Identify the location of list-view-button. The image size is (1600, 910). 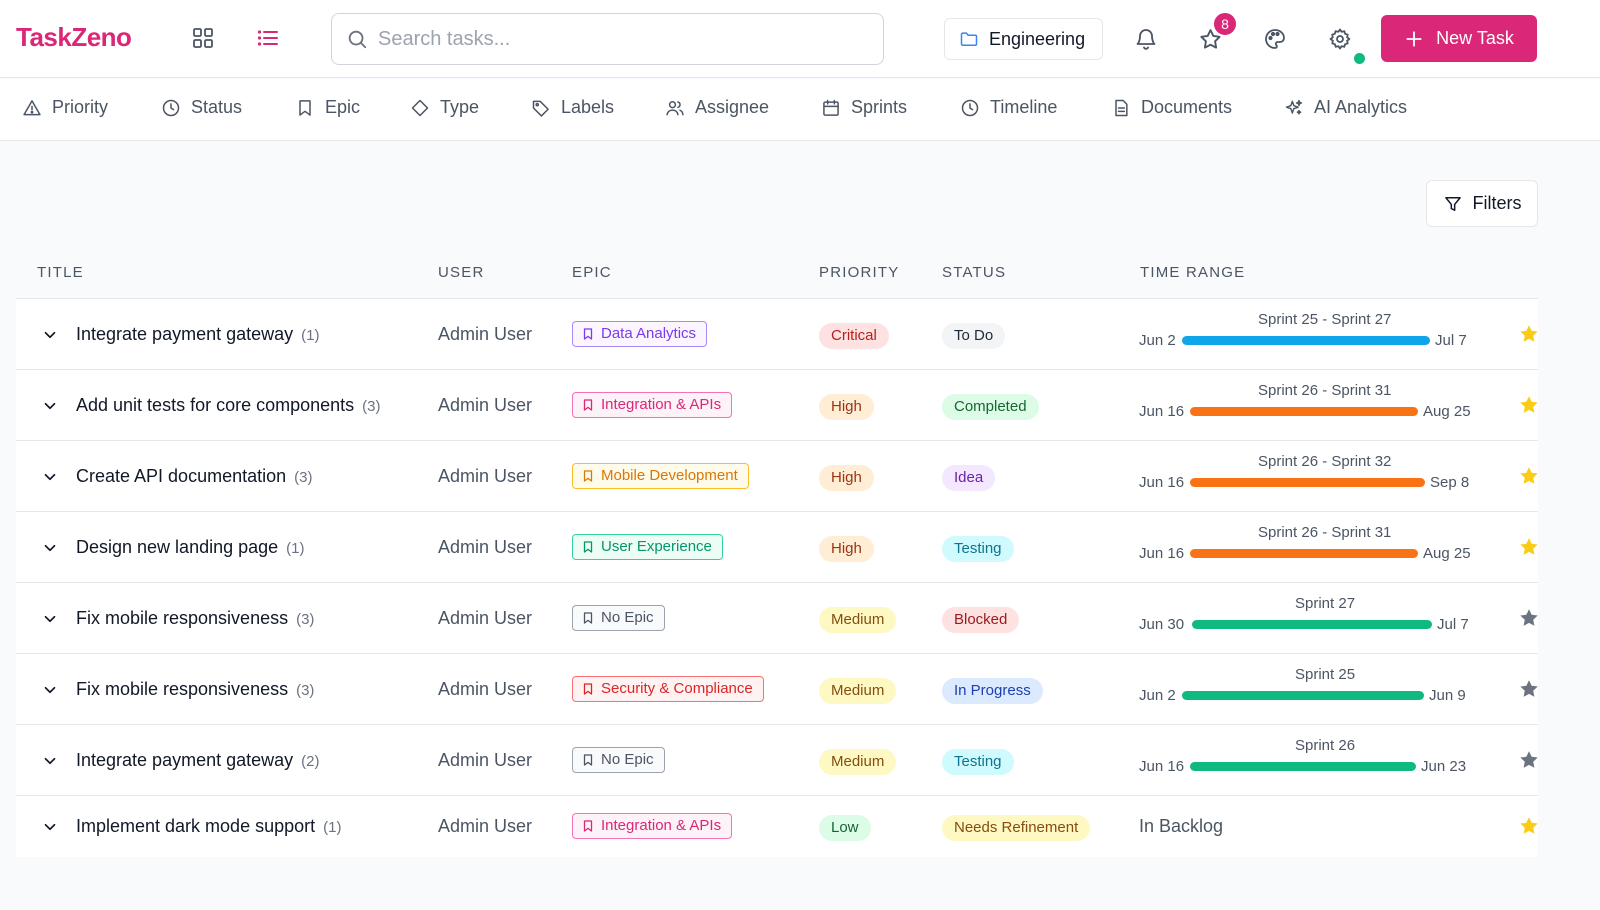
(268, 38).